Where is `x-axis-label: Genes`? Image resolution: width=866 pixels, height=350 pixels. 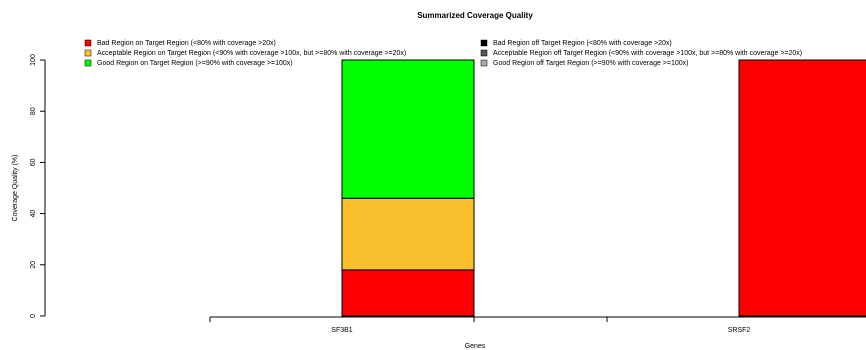 x-axis-label: Genes is located at coordinates (475, 346).